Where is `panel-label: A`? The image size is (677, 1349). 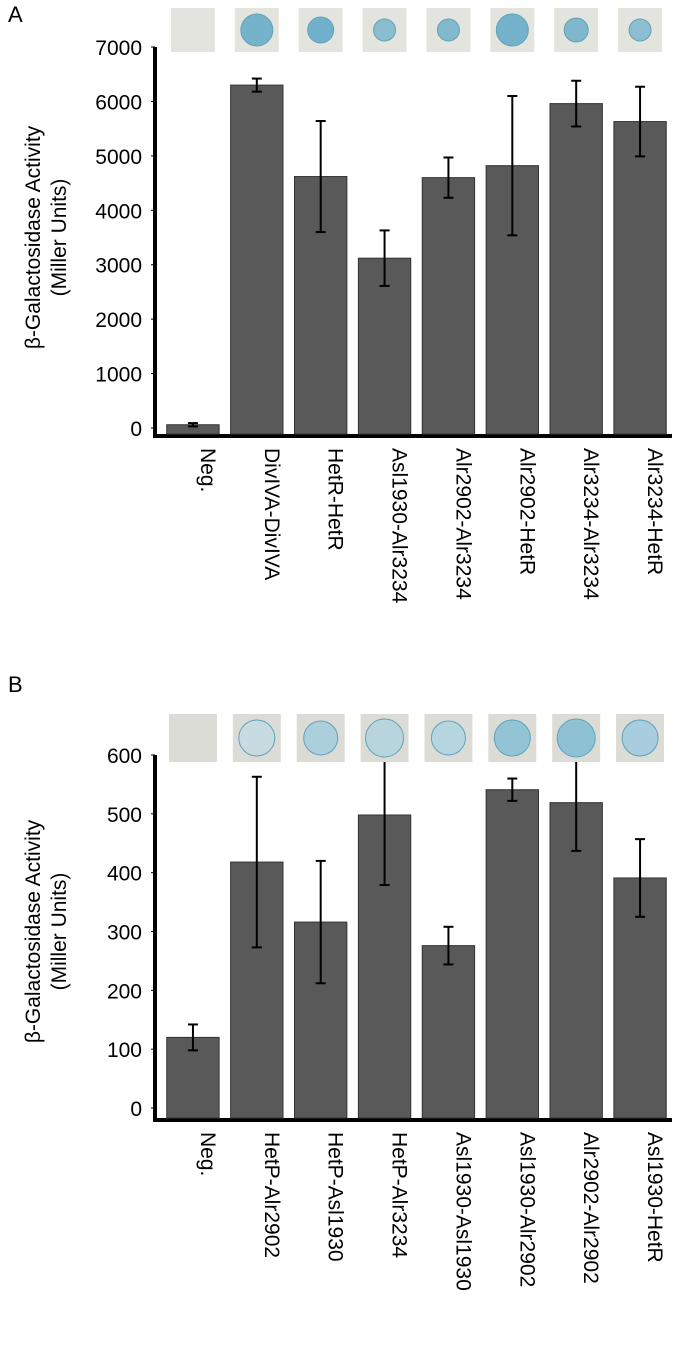
panel-label: A is located at coordinates (15, 14).